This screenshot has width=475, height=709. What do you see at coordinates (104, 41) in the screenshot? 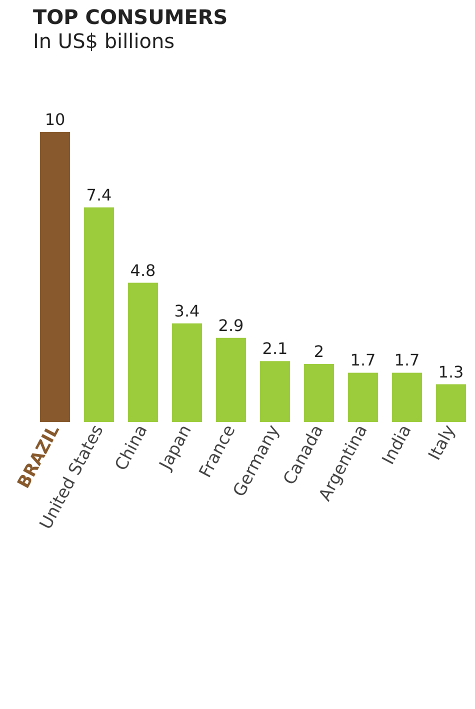
I see `chart-subtitle: In US$ billions` at bounding box center [104, 41].